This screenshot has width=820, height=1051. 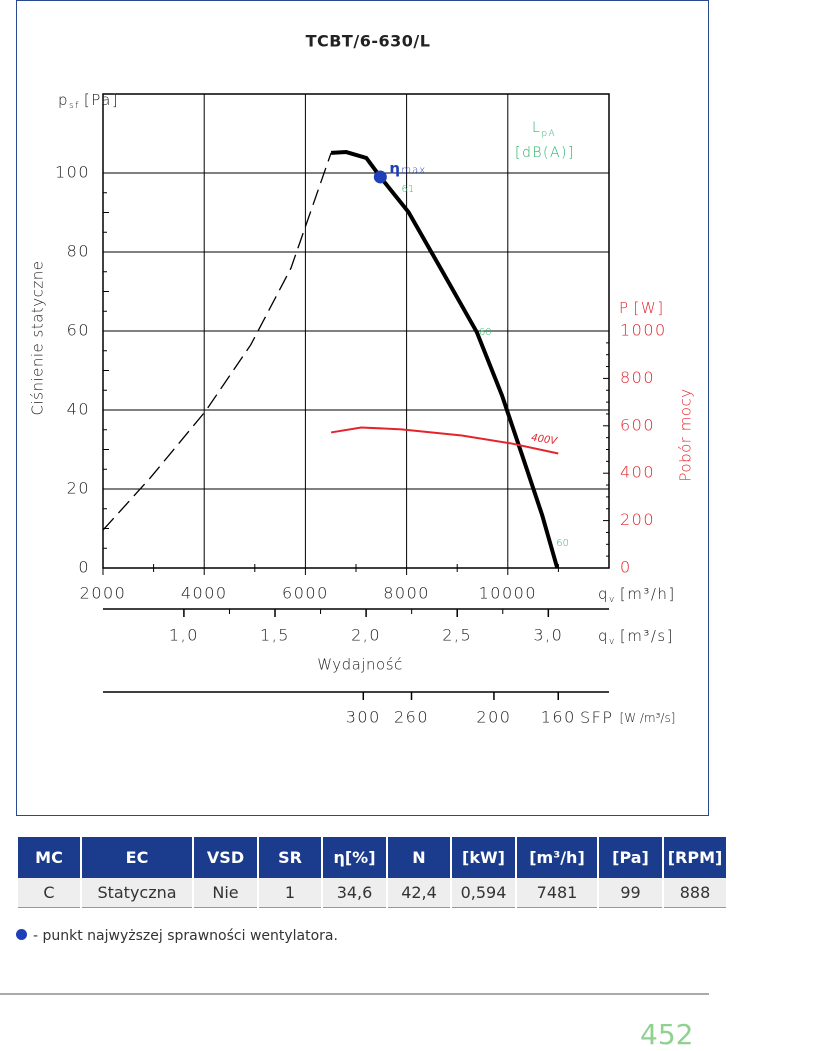 I want to click on y2-tick-label: 800, so click(x=637, y=377).